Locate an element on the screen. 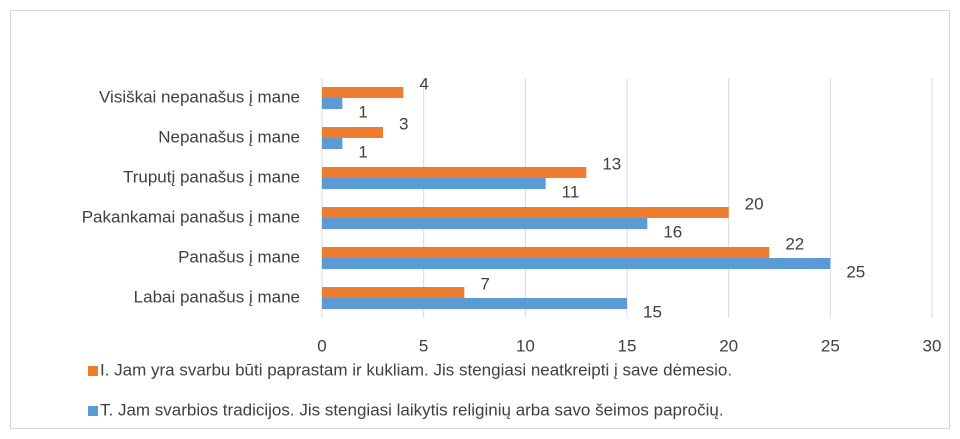  data-label: 22 is located at coordinates (794, 243).